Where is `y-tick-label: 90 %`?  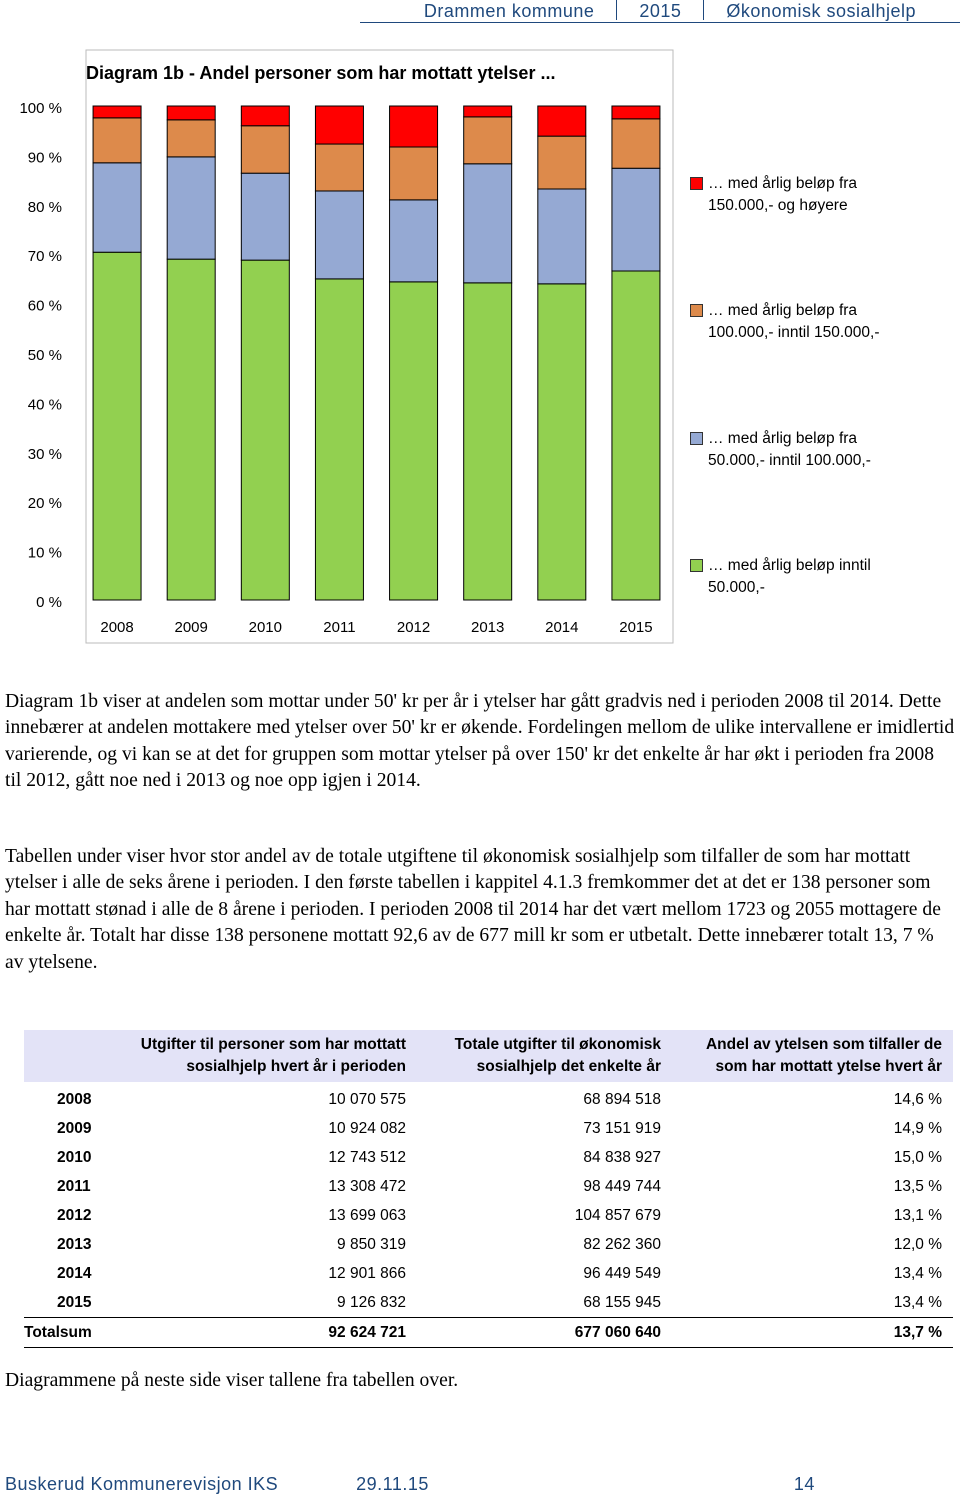 y-tick-label: 90 % is located at coordinates (45, 157).